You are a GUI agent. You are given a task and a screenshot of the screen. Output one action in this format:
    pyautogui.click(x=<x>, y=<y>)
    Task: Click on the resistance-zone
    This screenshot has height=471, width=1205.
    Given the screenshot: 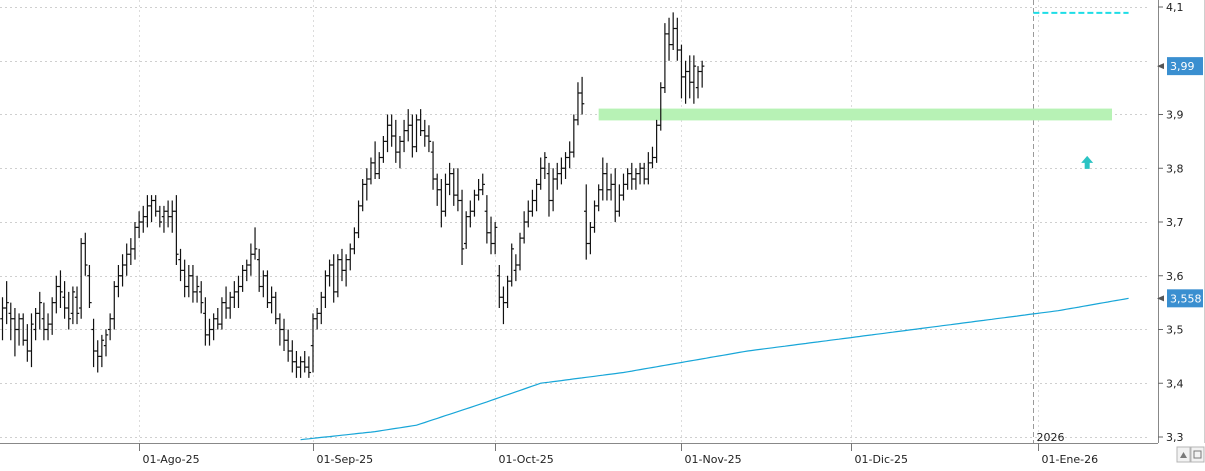 What is the action you would take?
    pyautogui.click(x=855, y=114)
    